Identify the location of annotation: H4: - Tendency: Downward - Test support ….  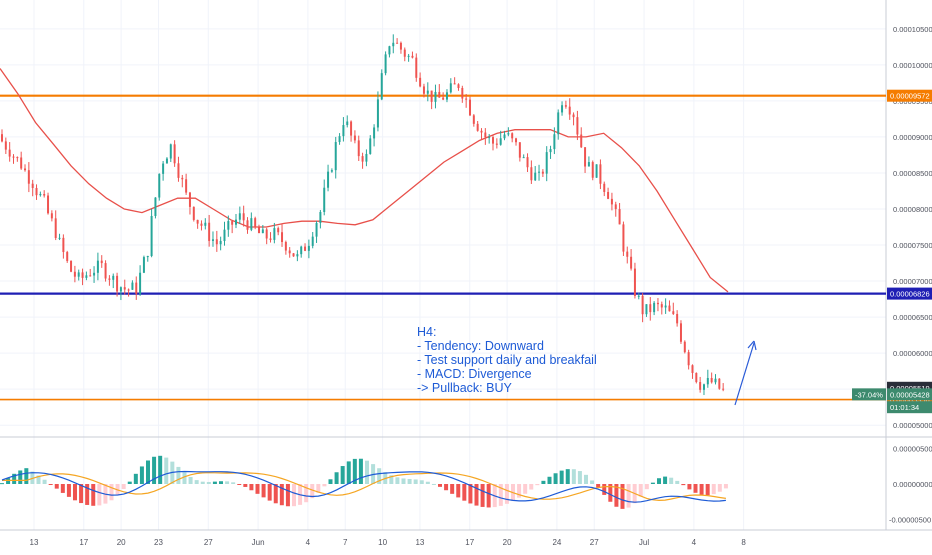
(587, 365).